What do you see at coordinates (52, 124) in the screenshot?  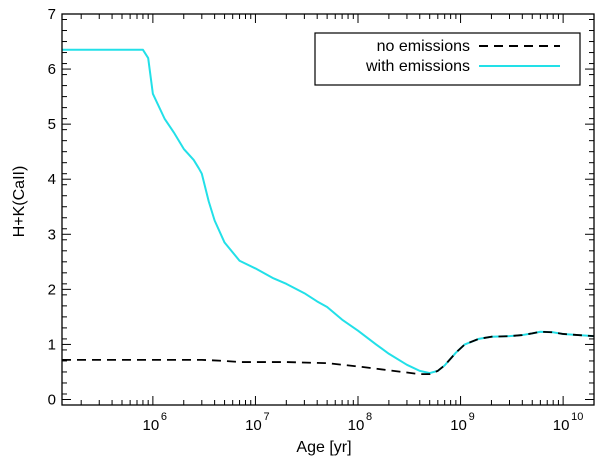 I see `y-tick-label: 5` at bounding box center [52, 124].